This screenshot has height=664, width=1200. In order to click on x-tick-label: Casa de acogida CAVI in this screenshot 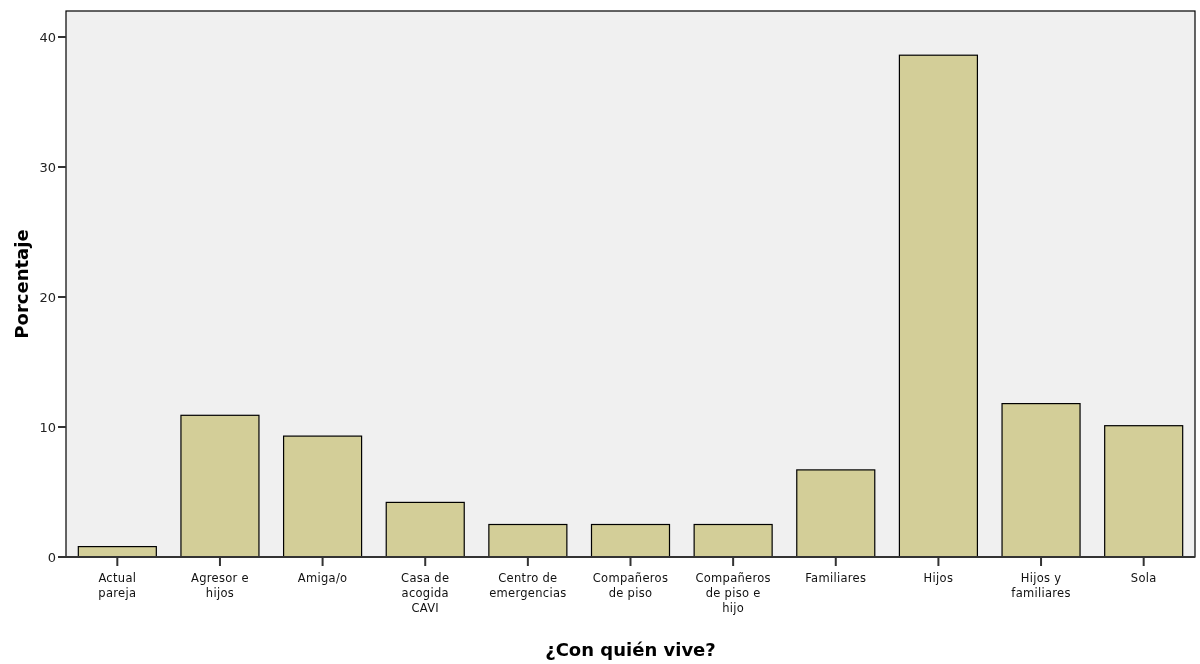, I will do `click(425, 593)`.